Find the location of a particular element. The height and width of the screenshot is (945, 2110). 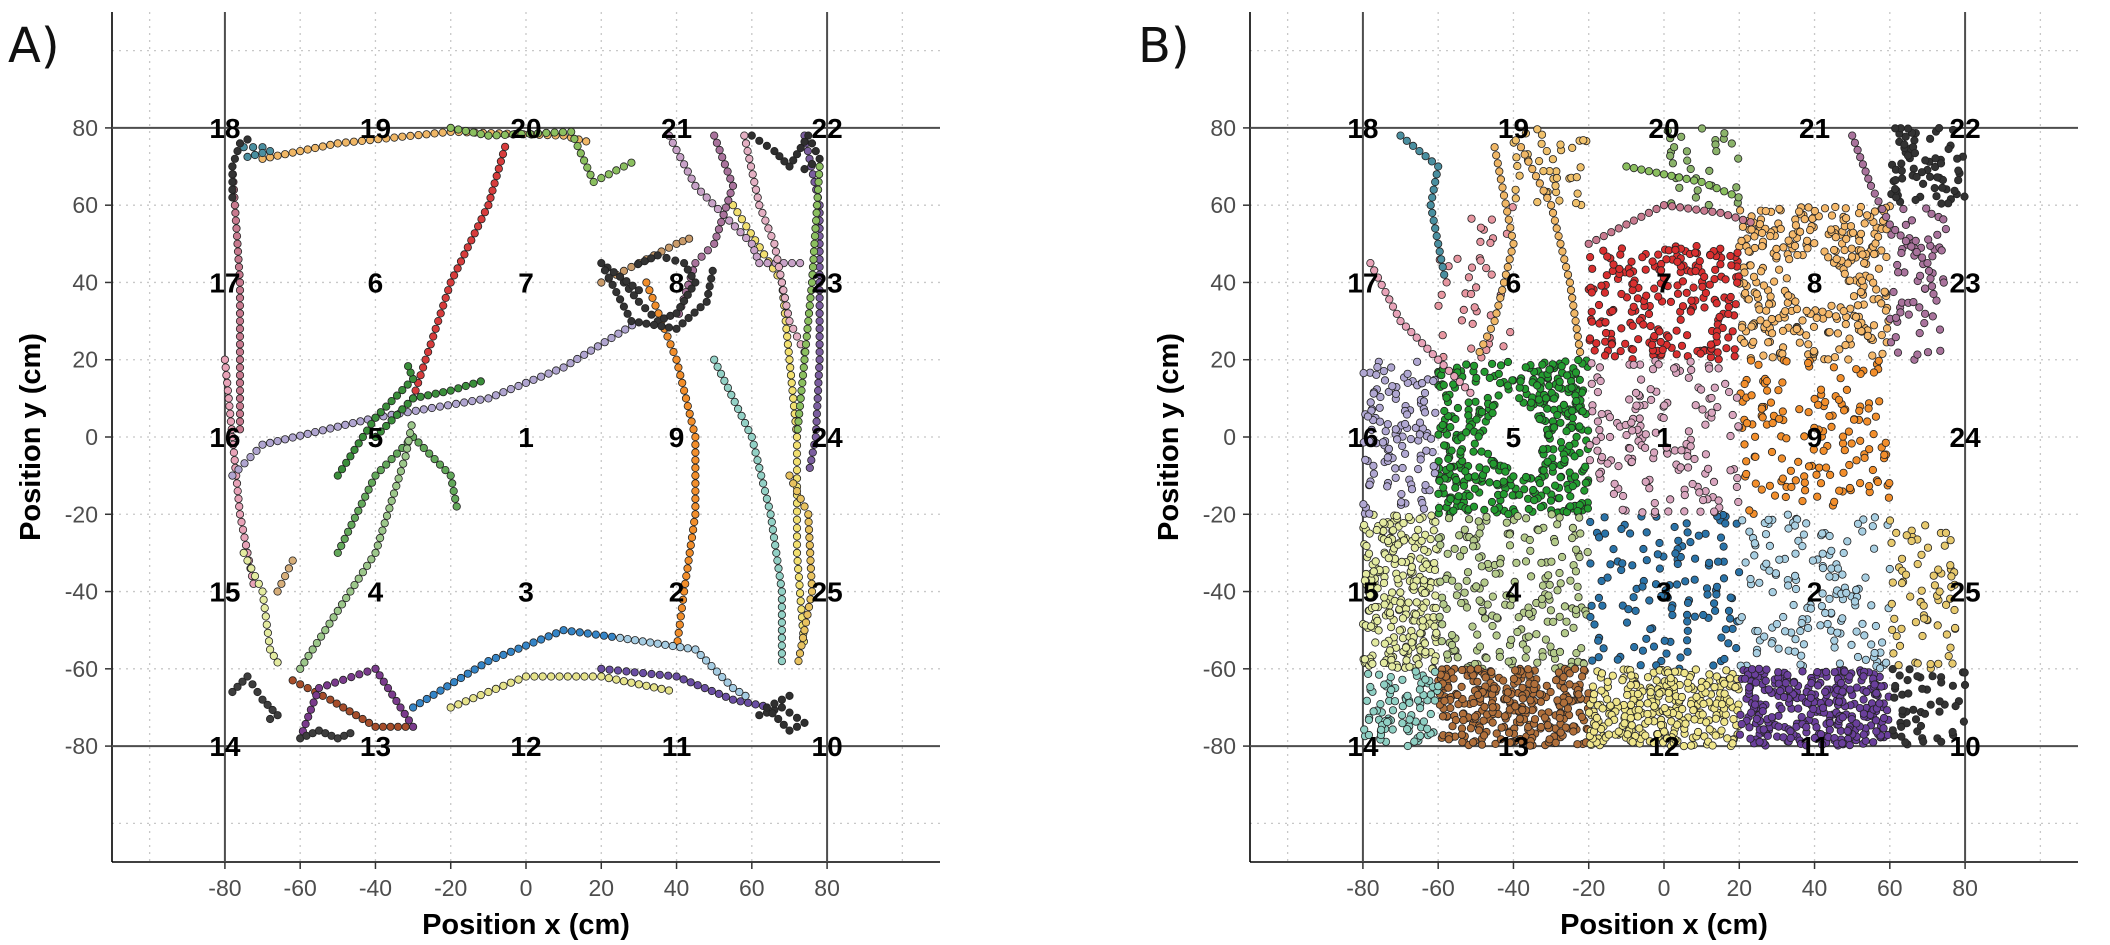

zone-label: 15 is located at coordinates (224, 592).